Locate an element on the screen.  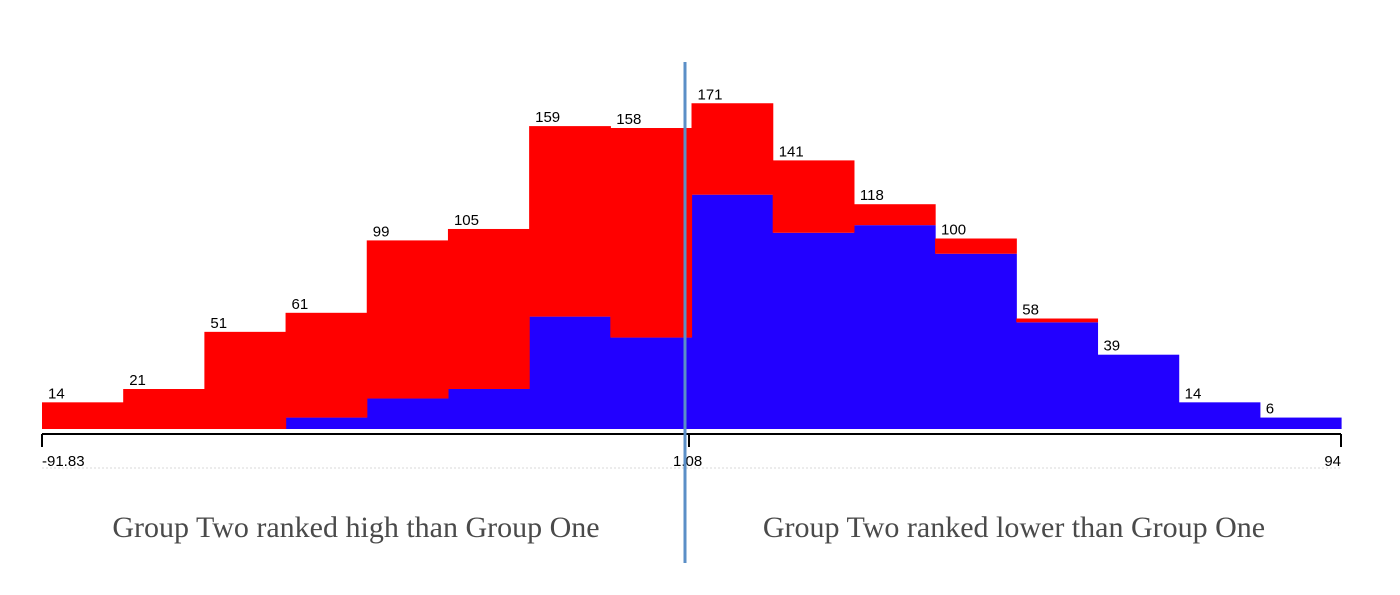
x-tick-labels: -91.83 1.08 94 is located at coordinates (691, 461).